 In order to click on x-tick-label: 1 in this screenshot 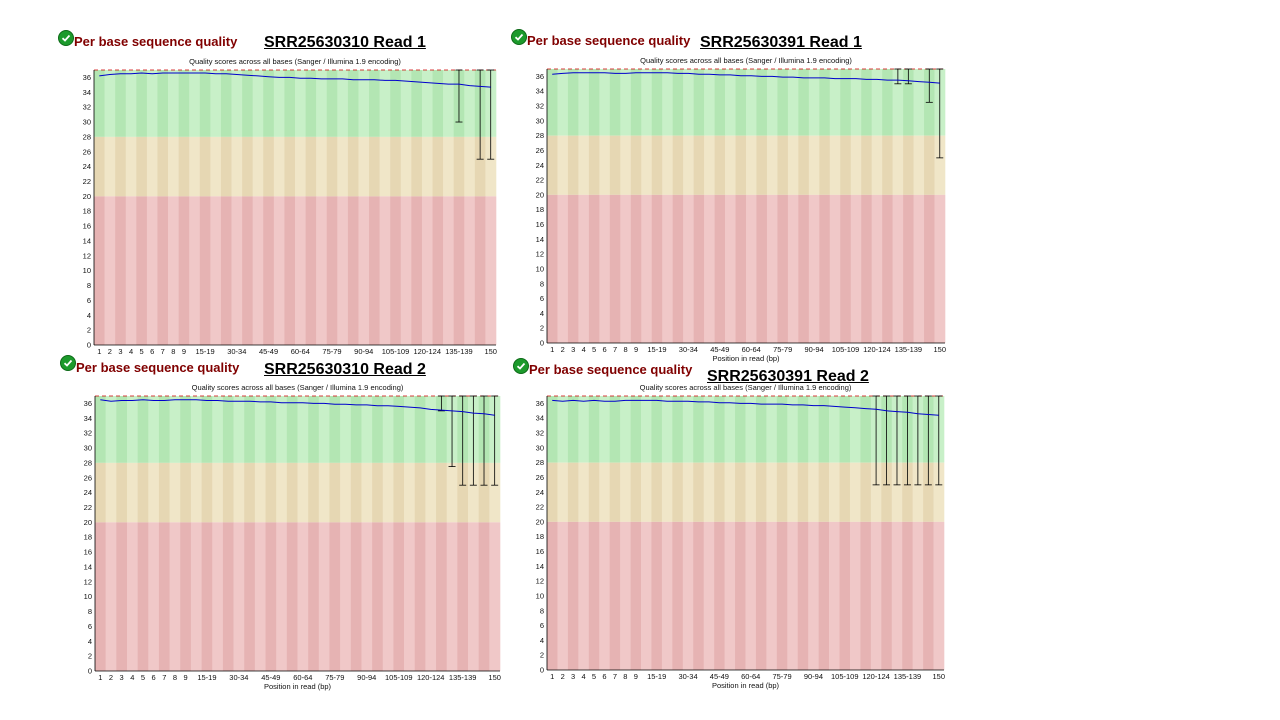, I will do `click(552, 349)`.